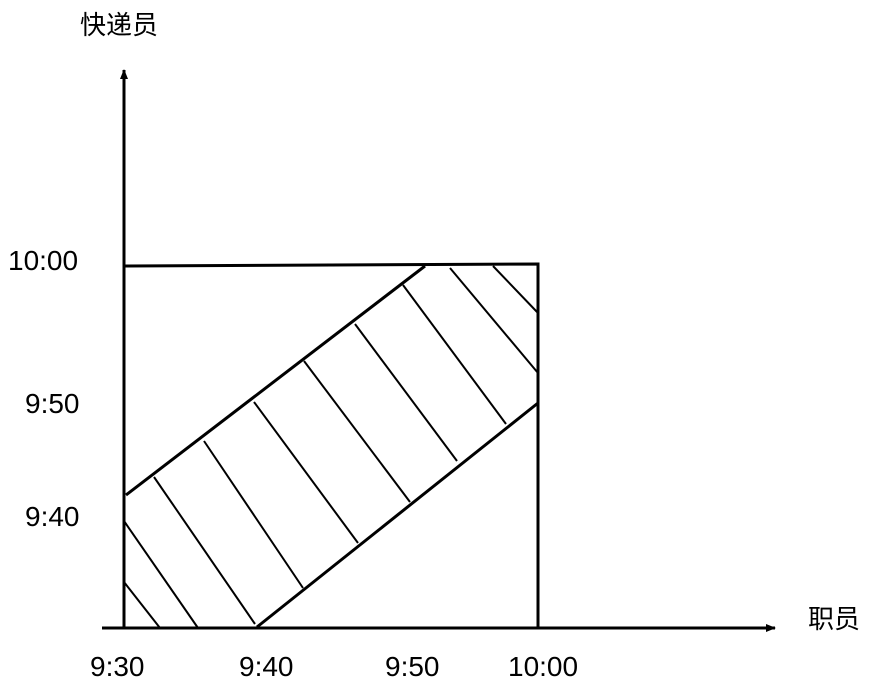 Image resolution: width=873 pixels, height=684 pixels. I want to click on lower-boundary, so click(397, 515).